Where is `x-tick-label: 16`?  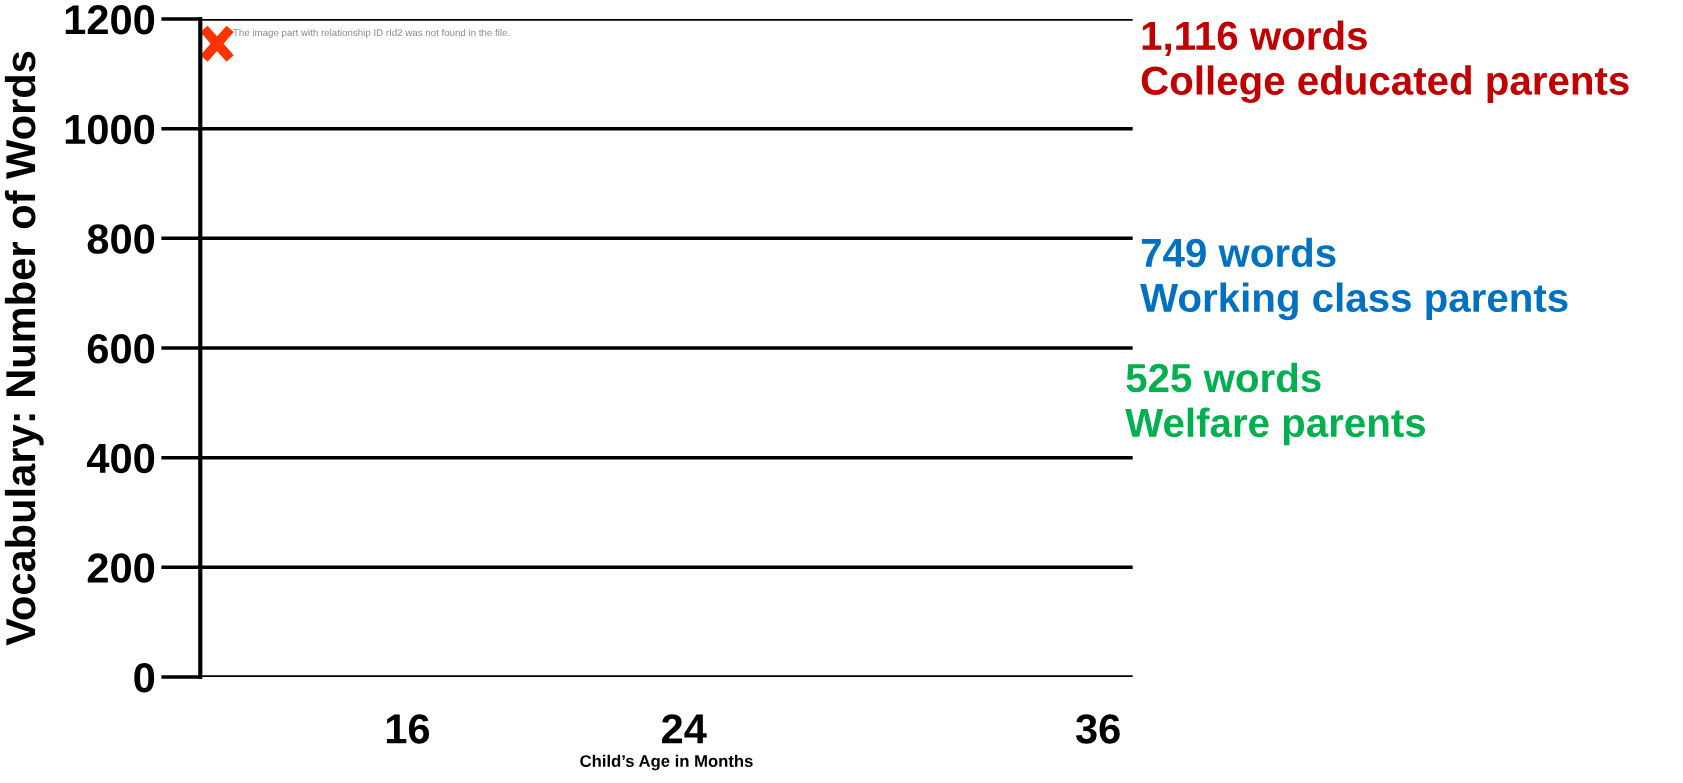
x-tick-label: 16 is located at coordinates (408, 729).